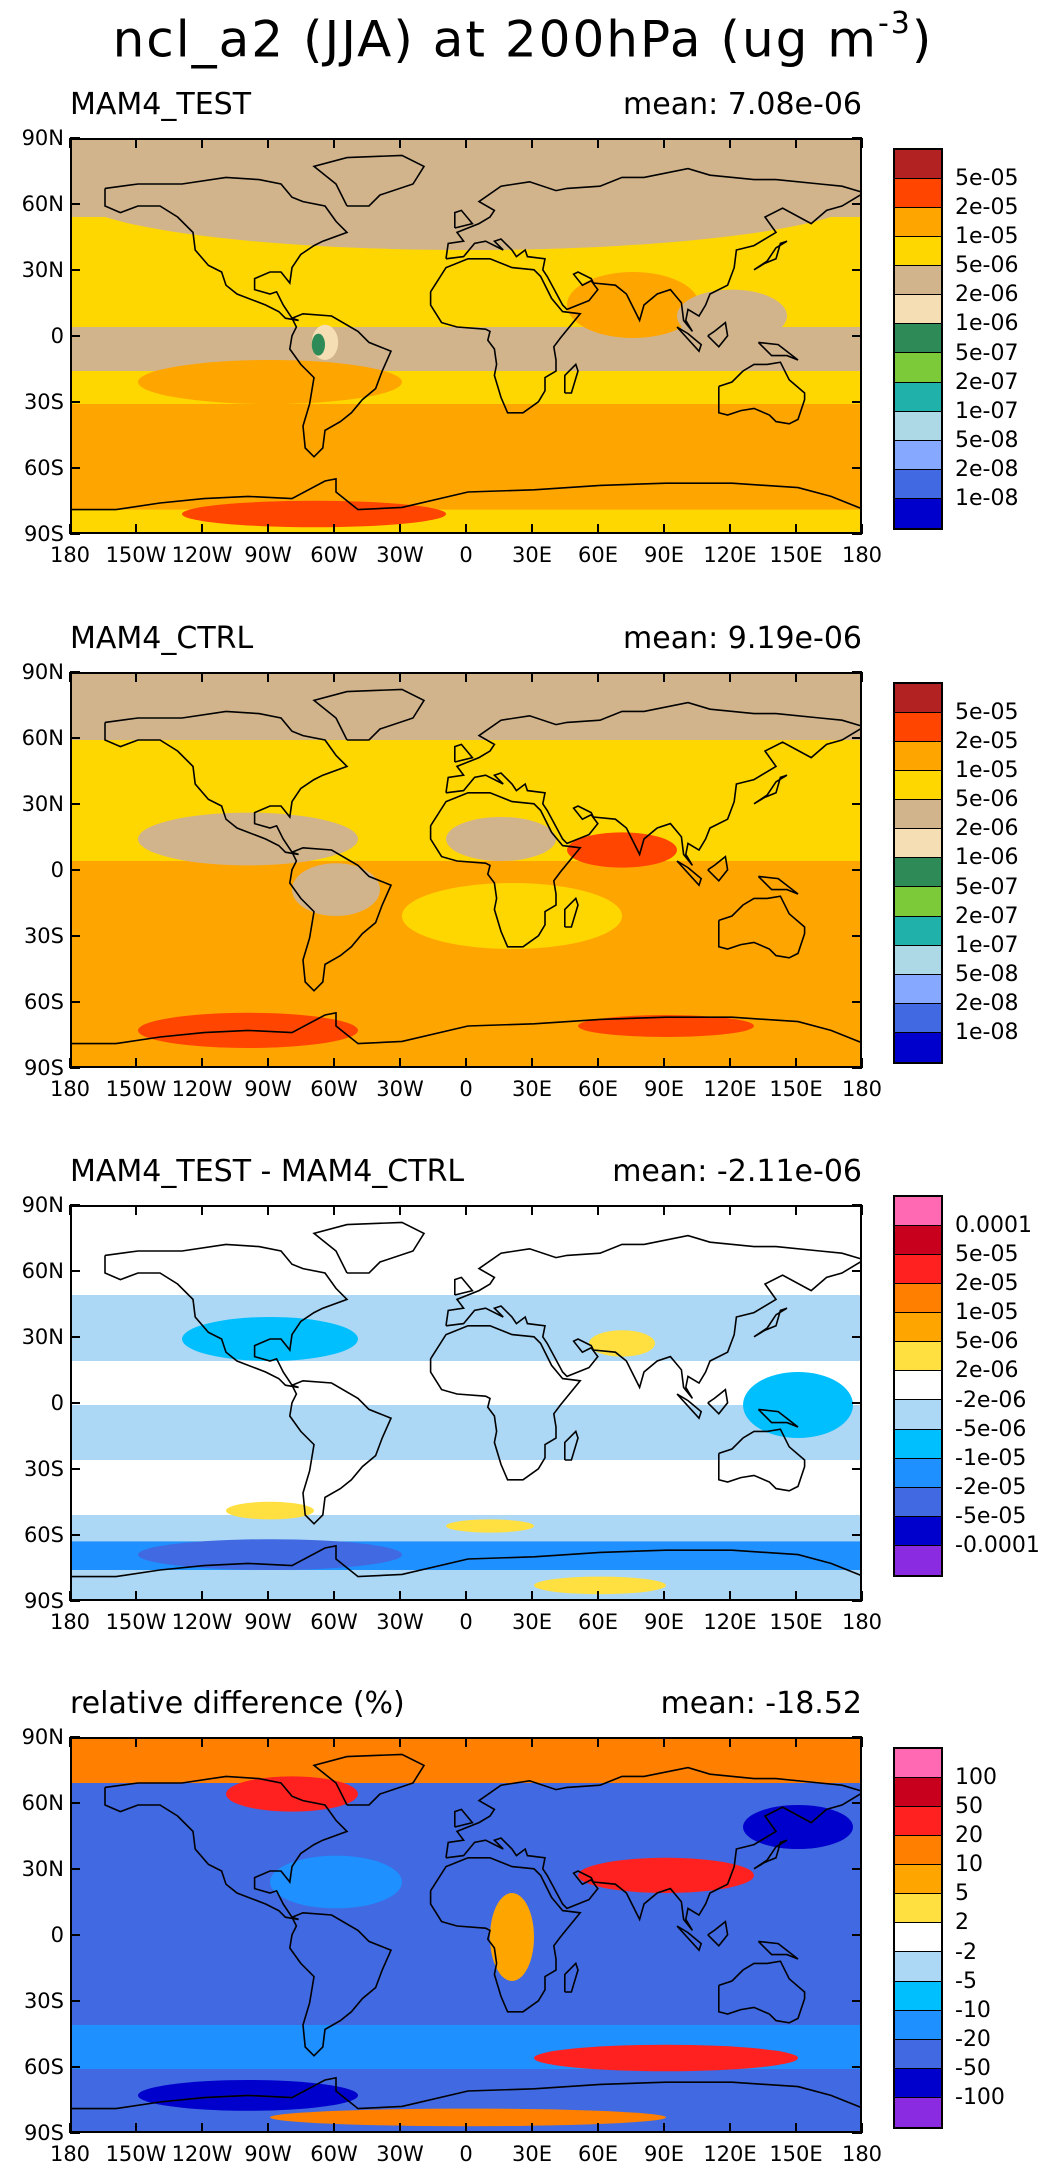 The width and height of the screenshot is (1046, 2175). Describe the element at coordinates (161, 104) in the screenshot. I see `panel-title-test: MAM4_TEST` at that location.